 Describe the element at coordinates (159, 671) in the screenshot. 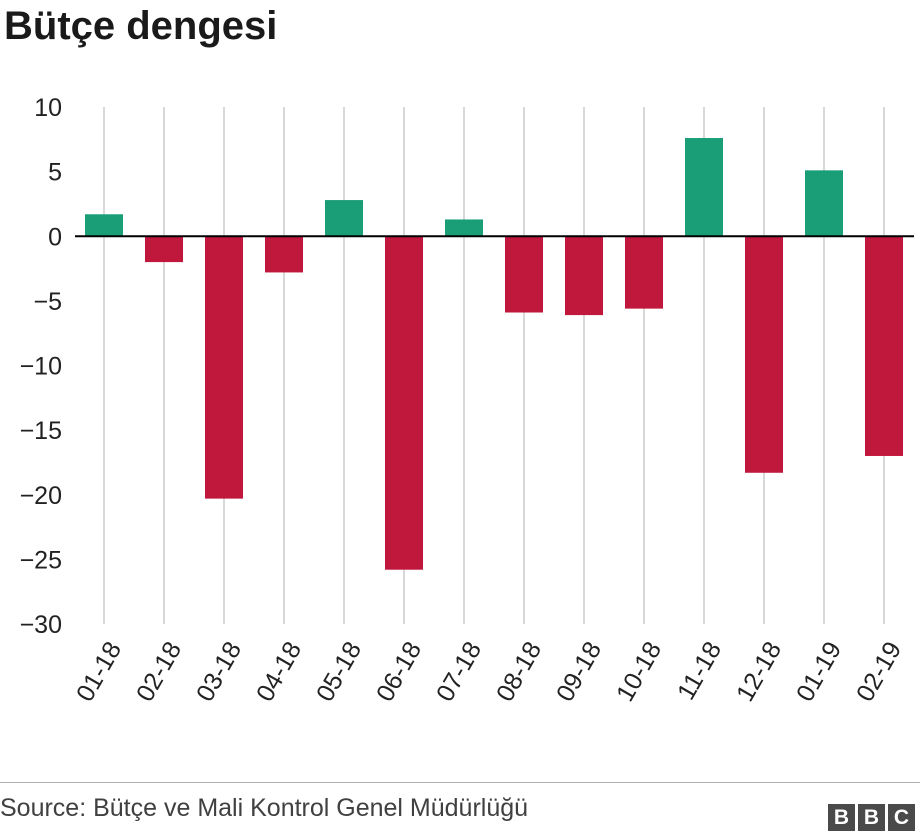

I see `x-tick-label: 02-18` at that location.